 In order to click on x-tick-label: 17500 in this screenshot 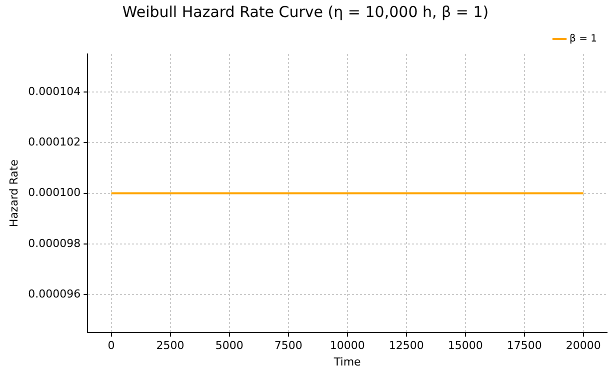, I will do `click(524, 345)`.